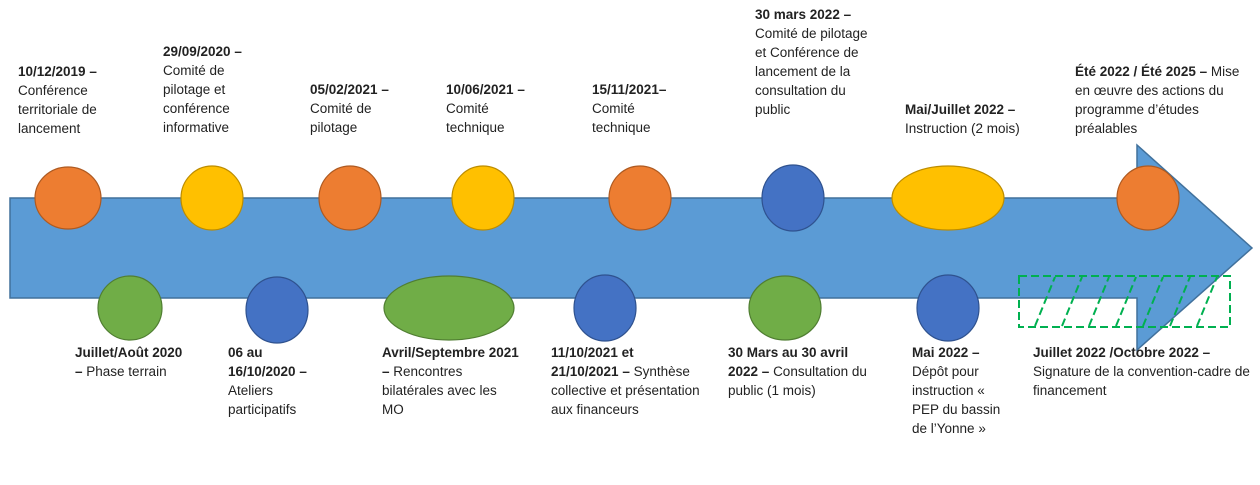 This screenshot has height=485, width=1260. Describe the element at coordinates (797, 381) in the screenshot. I see `event-text: Consultation du public (1 mois)` at that location.